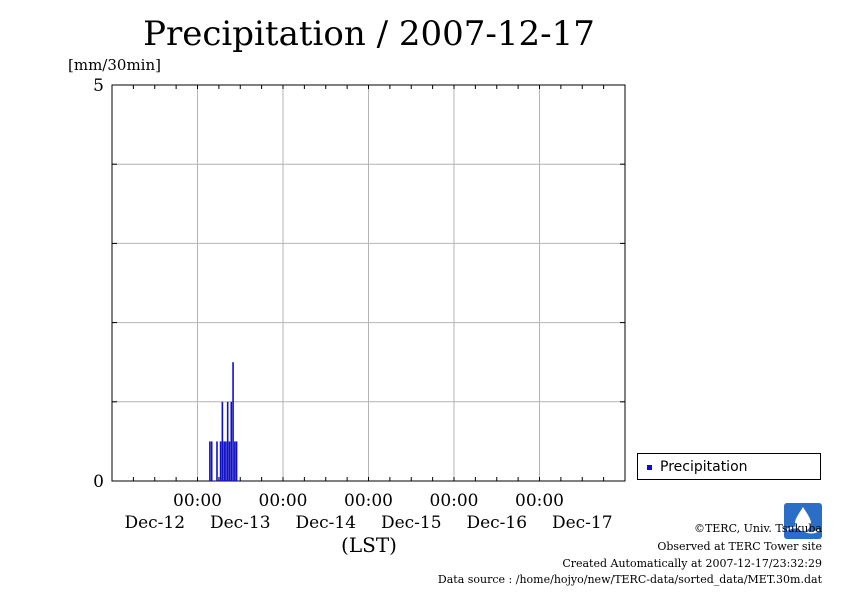 This screenshot has height=595, width=842. What do you see at coordinates (240, 523) in the screenshot?
I see `x-date-label: Dec-13` at bounding box center [240, 523].